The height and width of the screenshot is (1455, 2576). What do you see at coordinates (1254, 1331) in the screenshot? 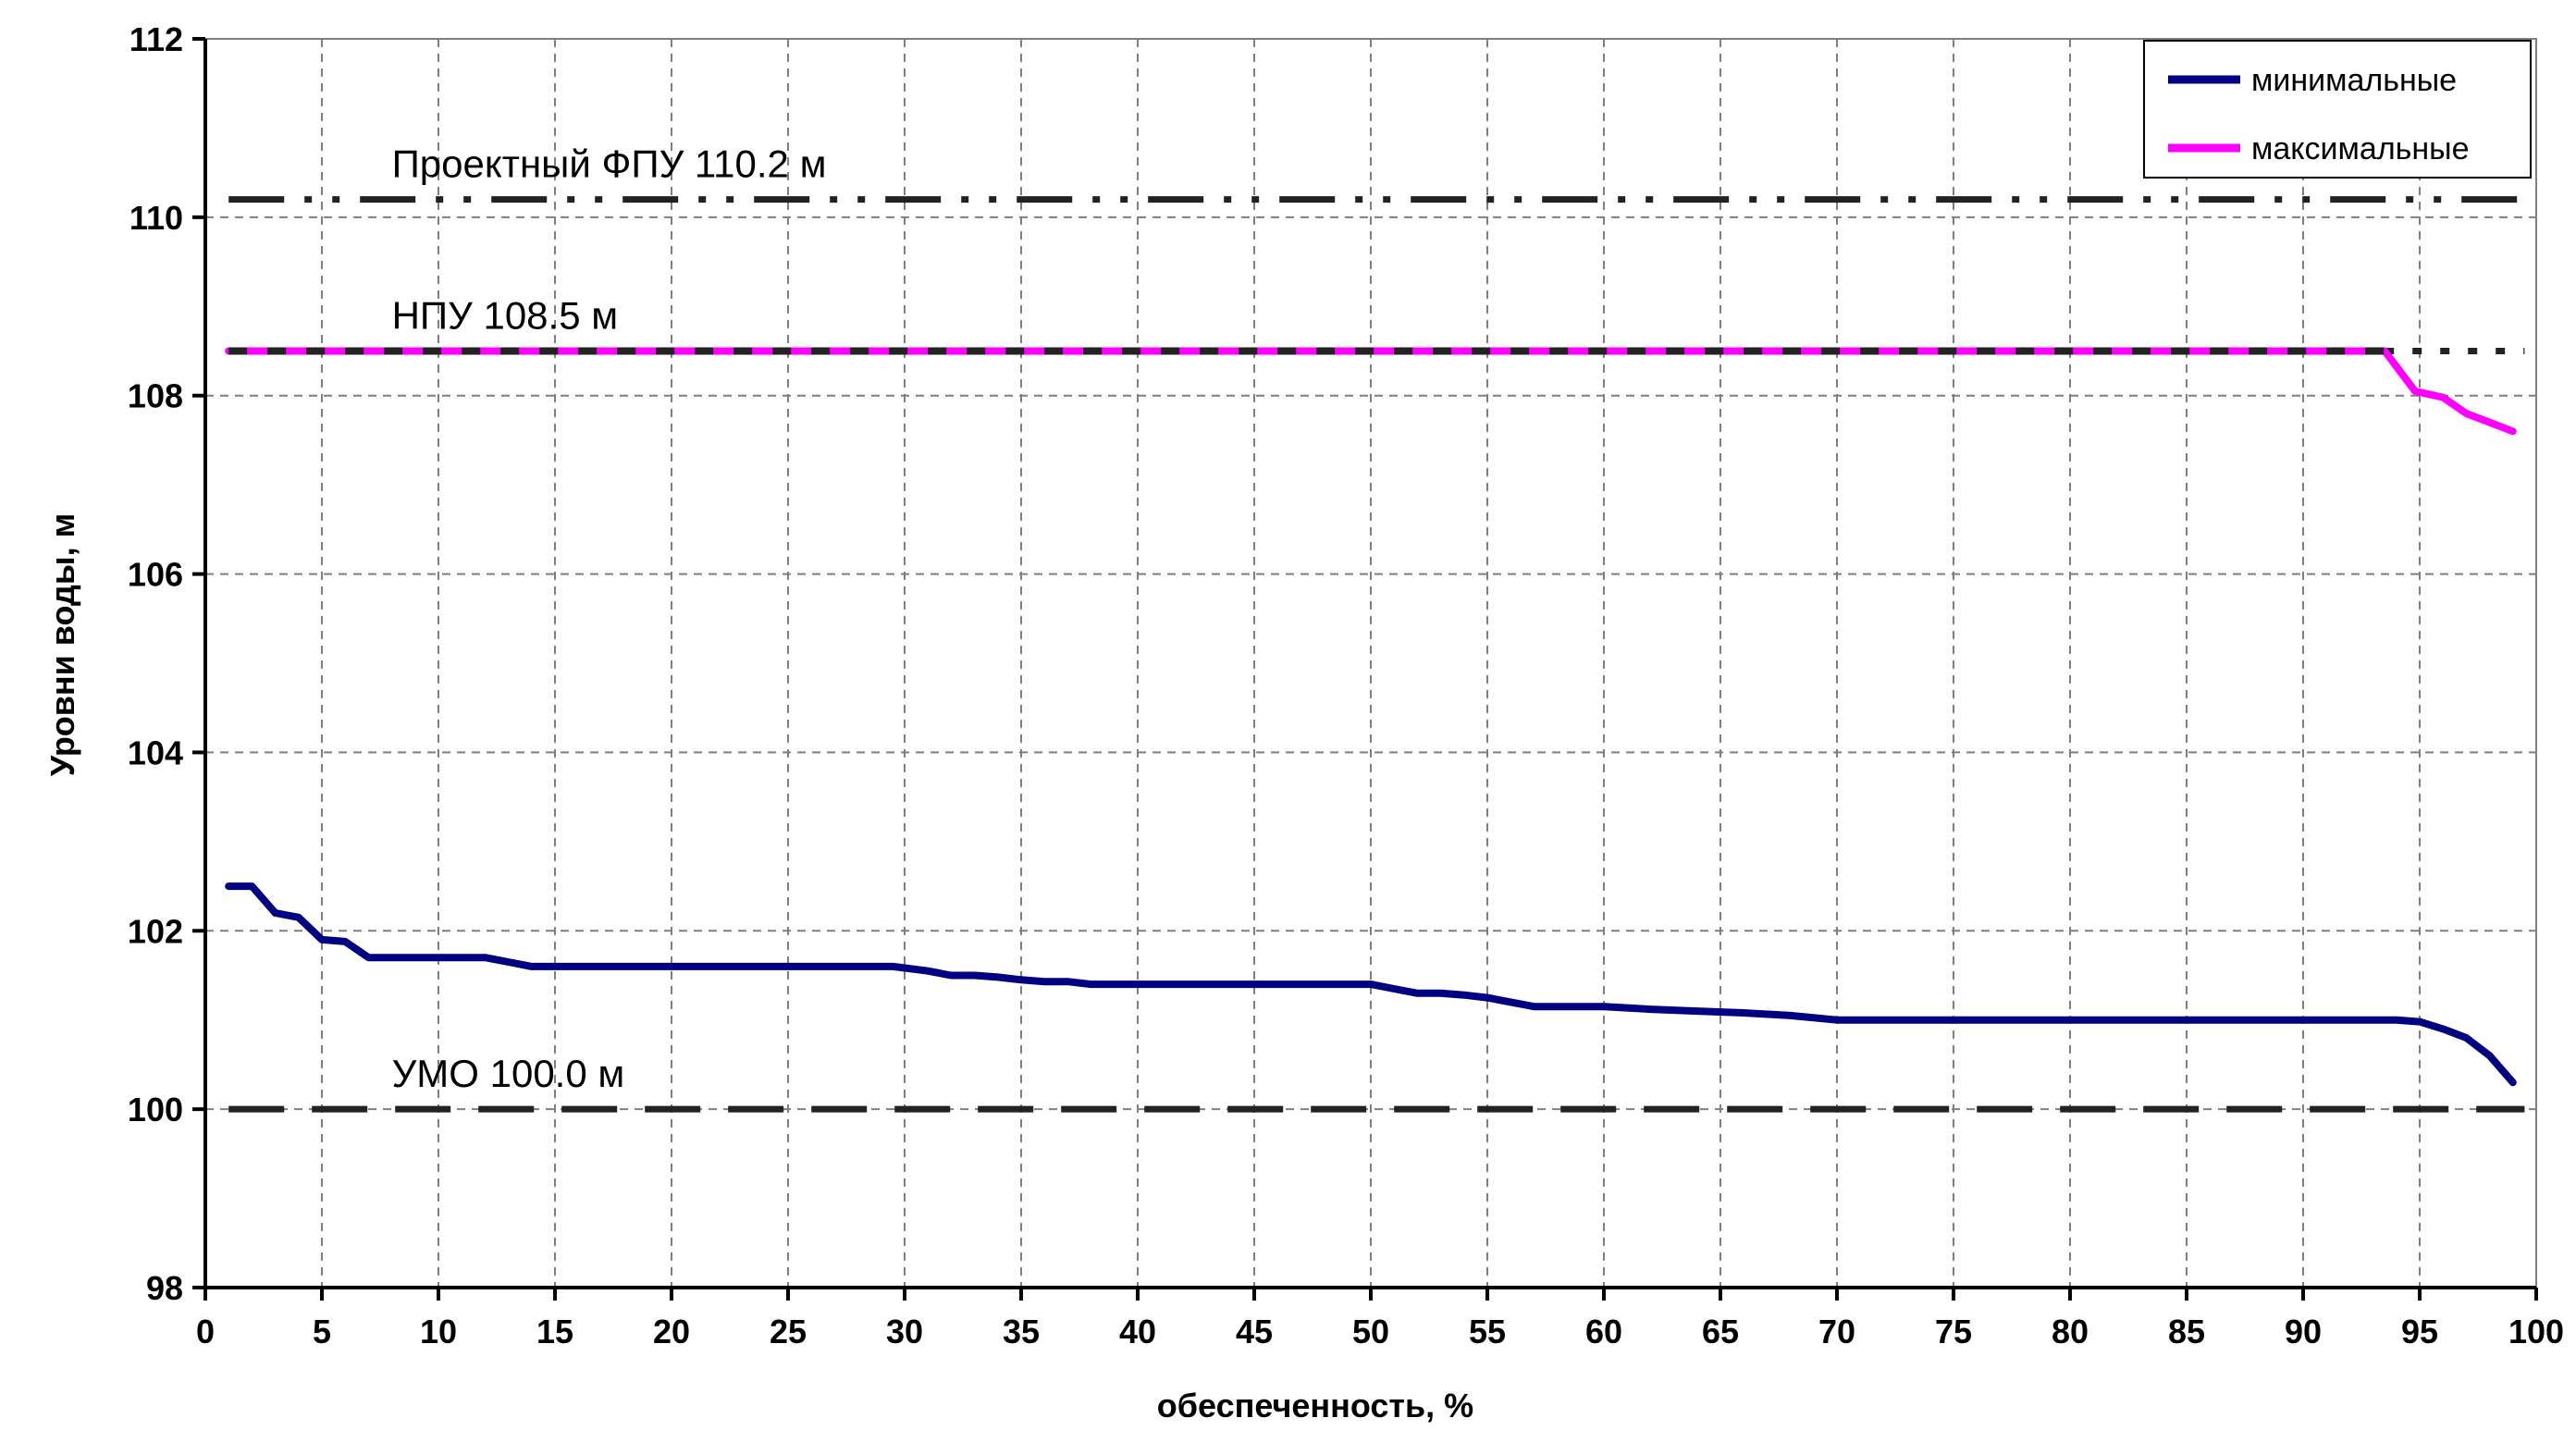
I see `x-tick-label: 45` at bounding box center [1254, 1331].